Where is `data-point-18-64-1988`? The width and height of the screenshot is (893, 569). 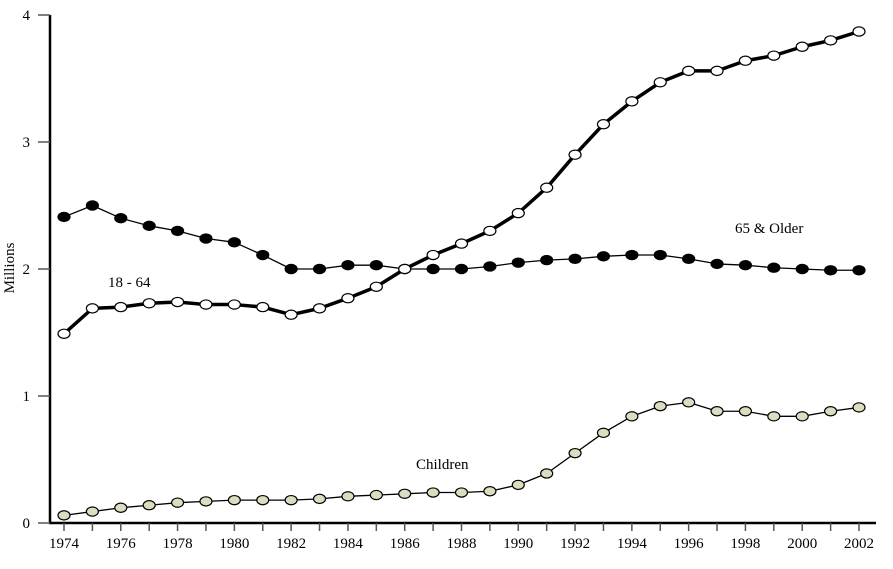 data-point-18-64-1988 is located at coordinates (461, 243).